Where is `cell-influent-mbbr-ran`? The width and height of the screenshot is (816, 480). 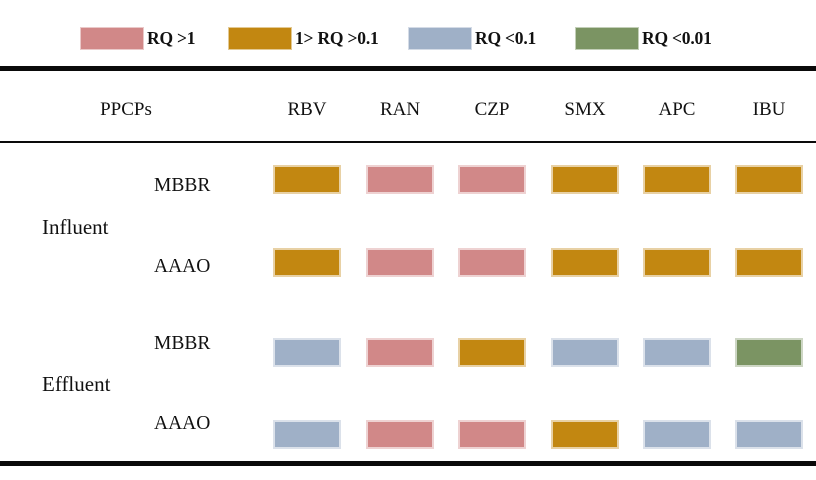
cell-influent-mbbr-ran is located at coordinates (400, 179).